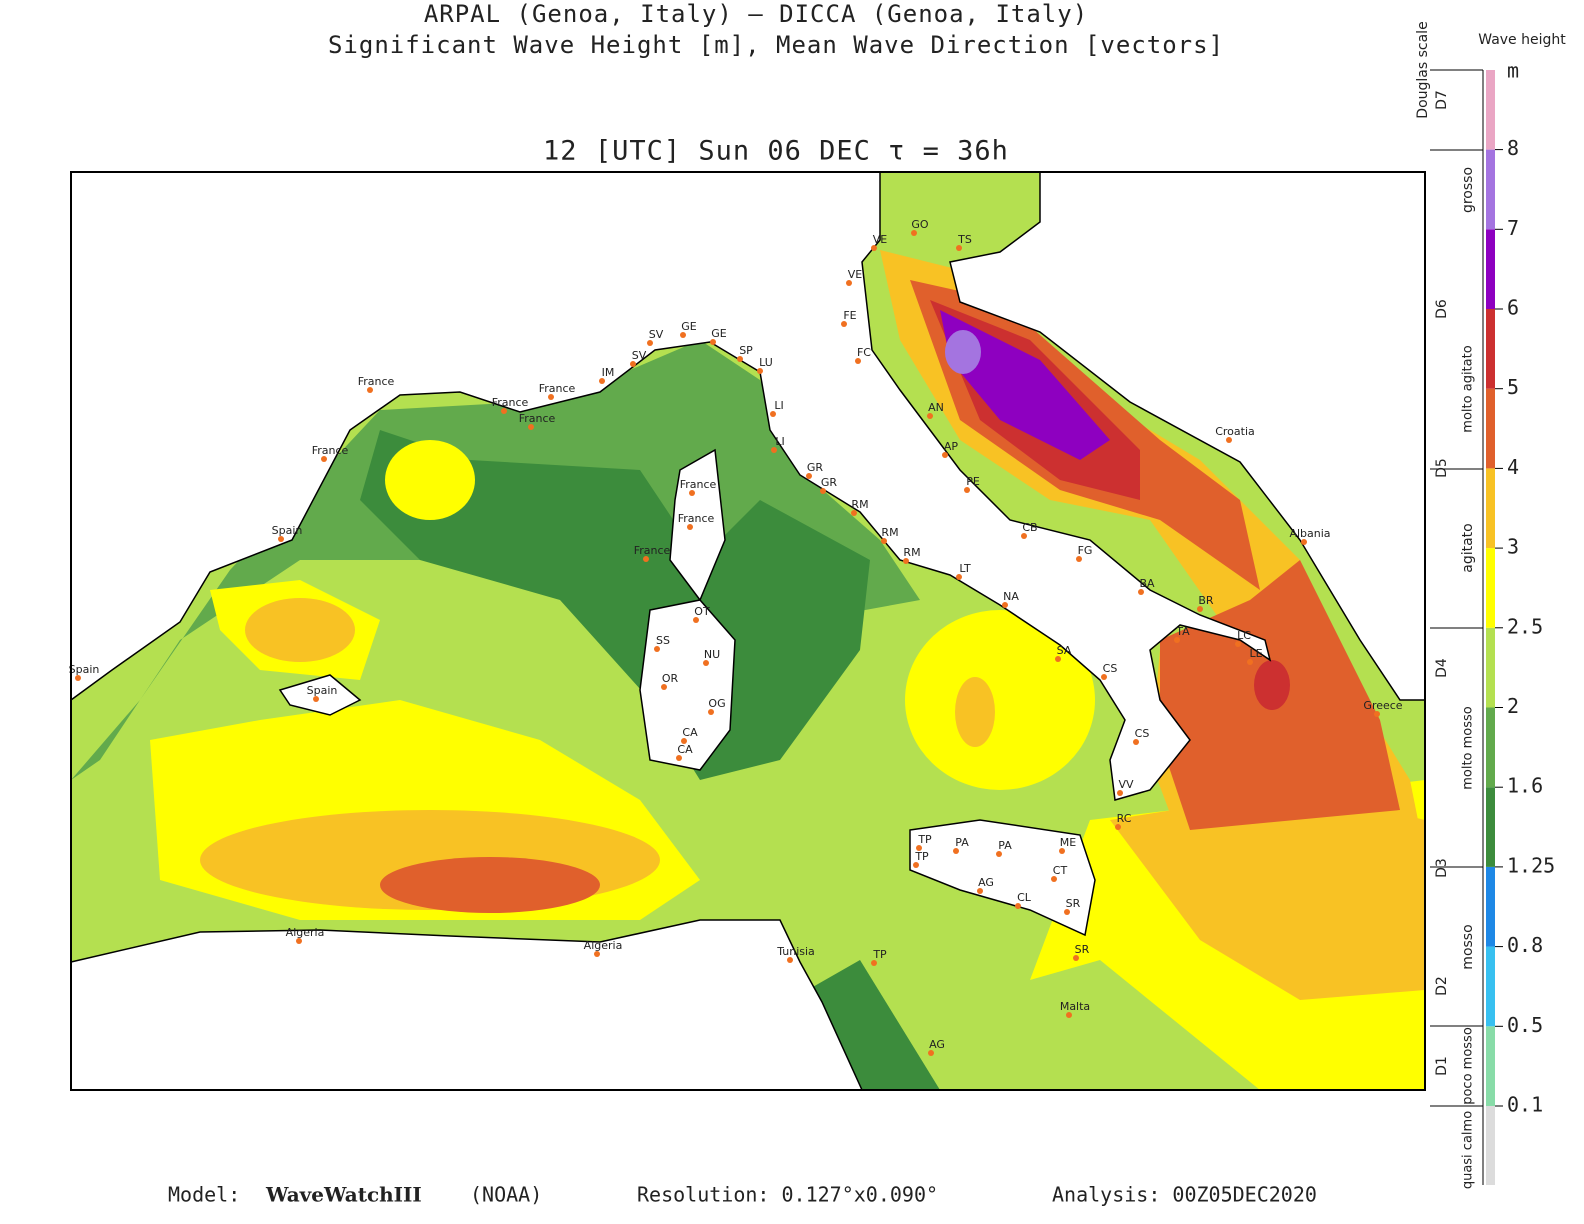 Image resolution: width=1584 pixels, height=1224 pixels. What do you see at coordinates (1513, 308) in the screenshot?
I see `tick-label: 6` at bounding box center [1513, 308].